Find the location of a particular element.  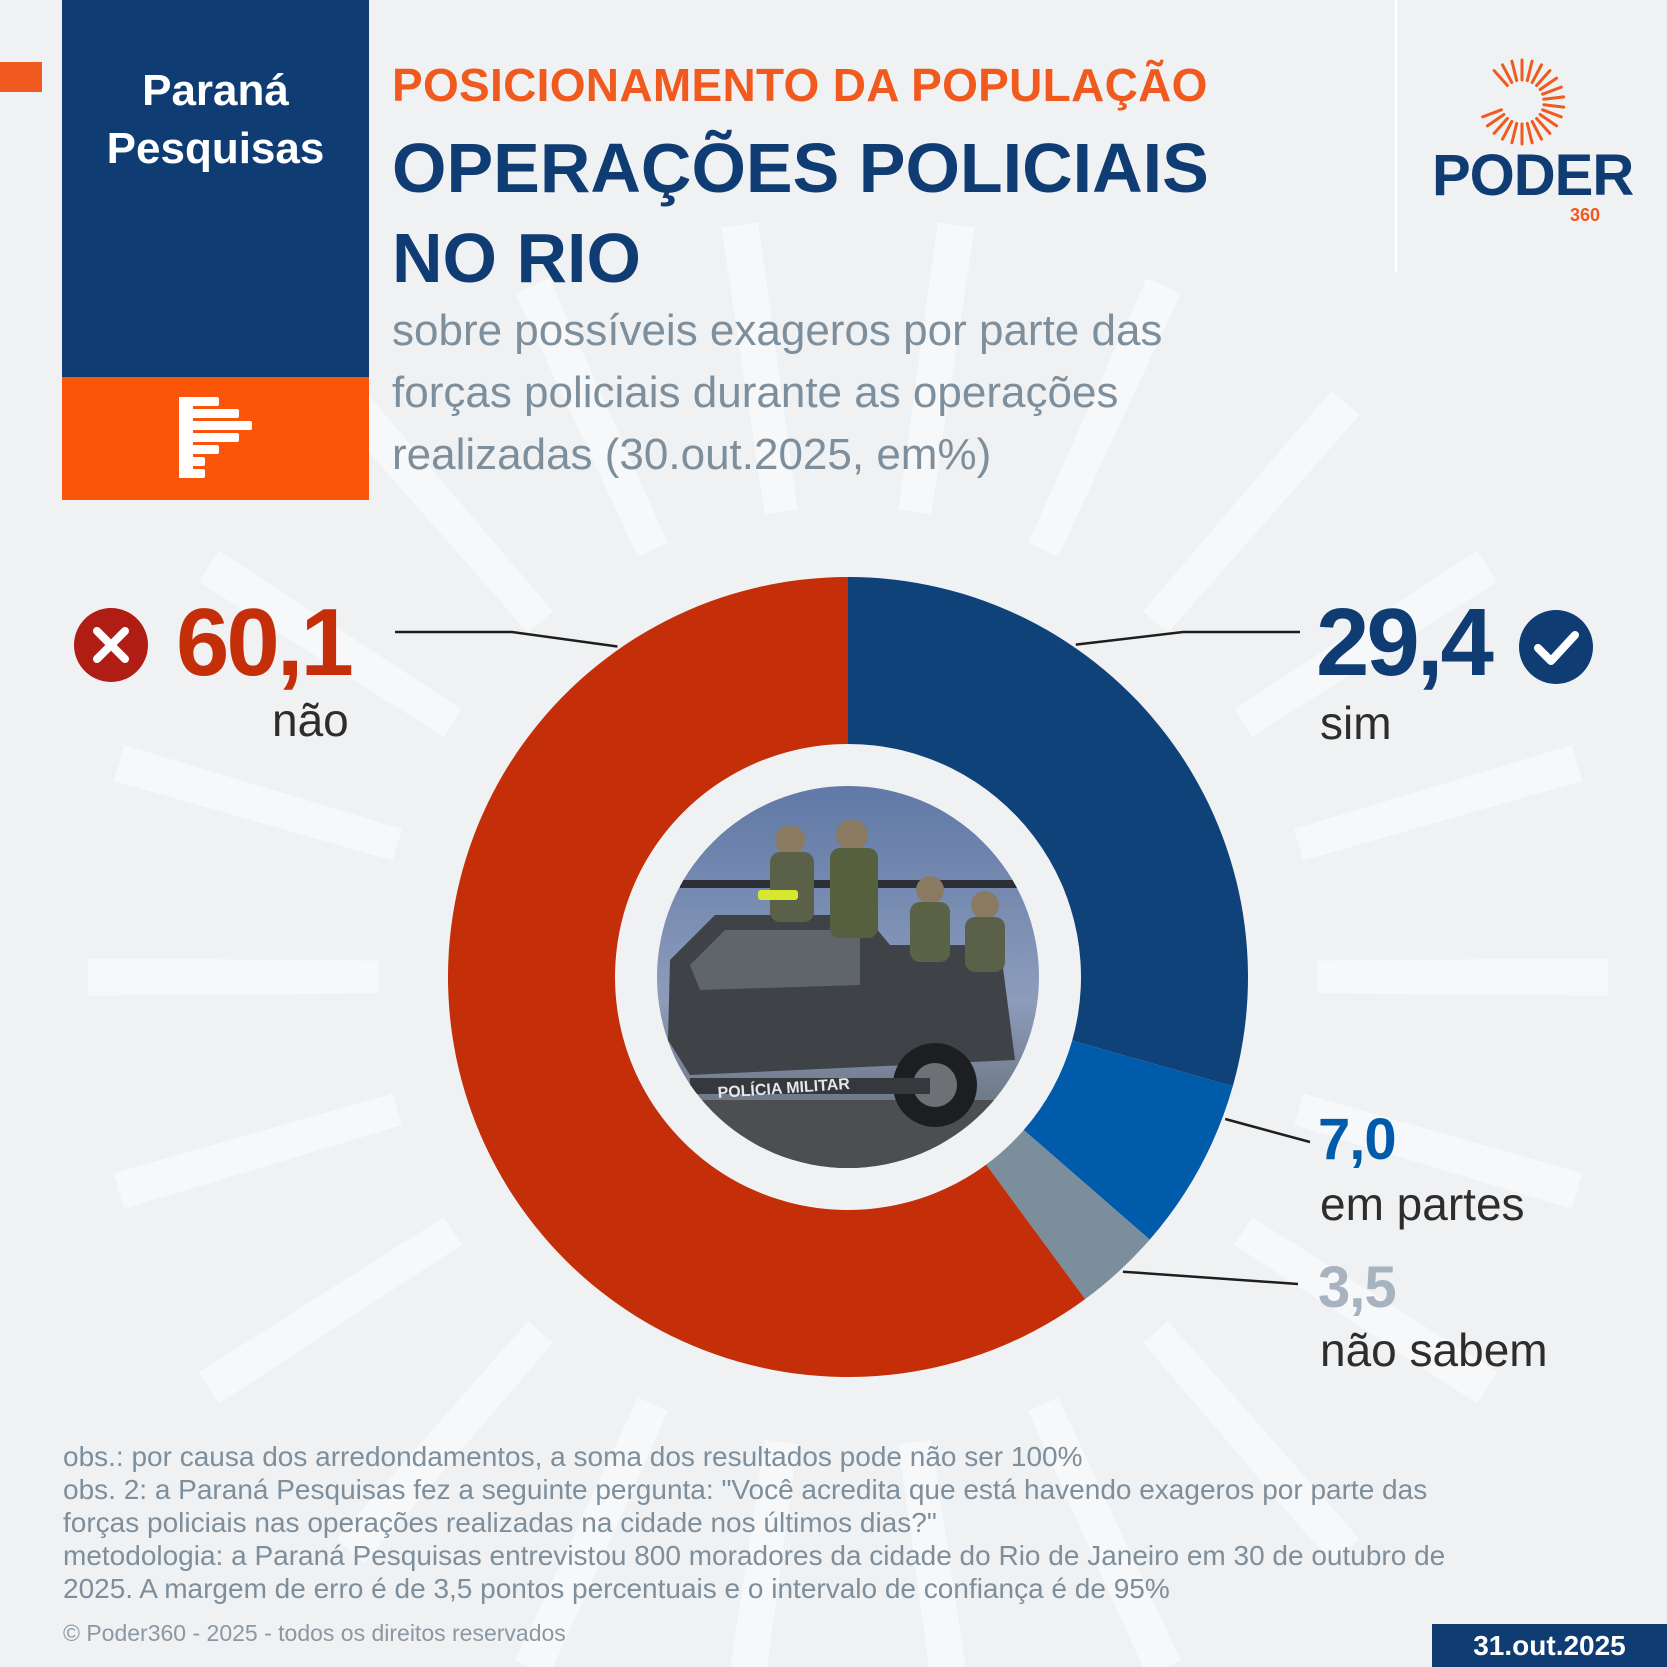

leader-line-nao-sabem is located at coordinates (1210, 1278).